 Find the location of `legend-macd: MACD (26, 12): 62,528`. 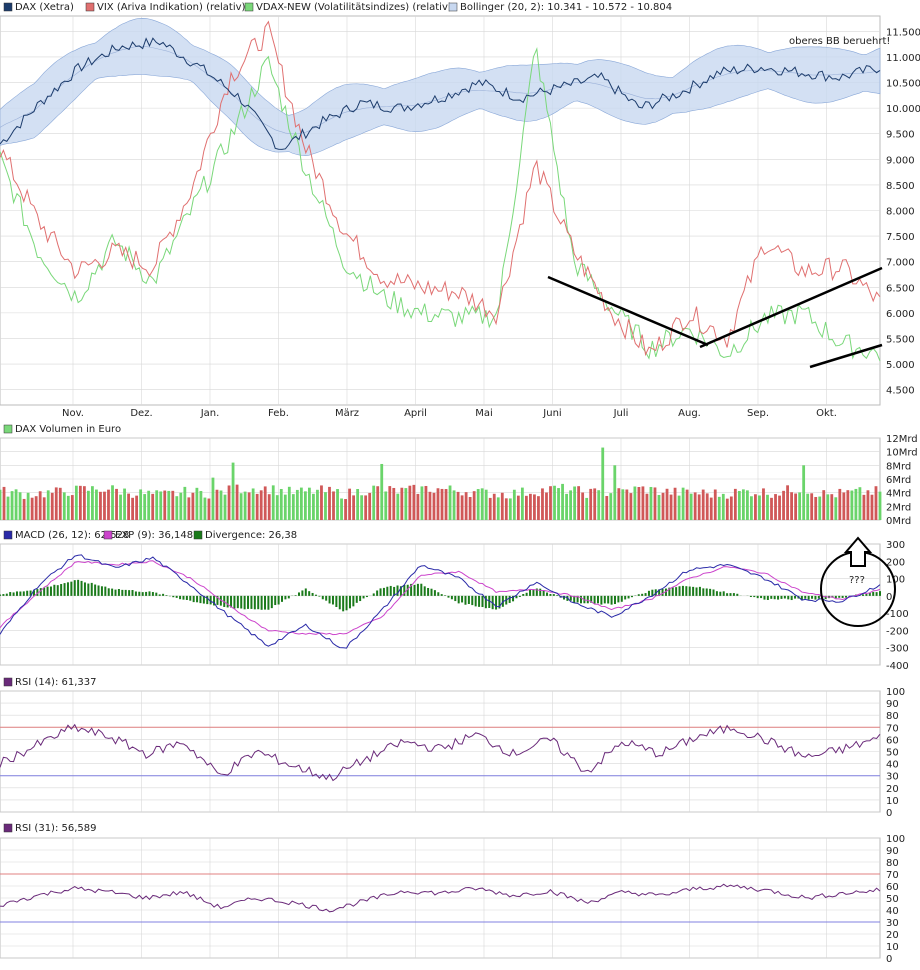

legend-macd: MACD (26, 12): 62,528 is located at coordinates (72, 535).